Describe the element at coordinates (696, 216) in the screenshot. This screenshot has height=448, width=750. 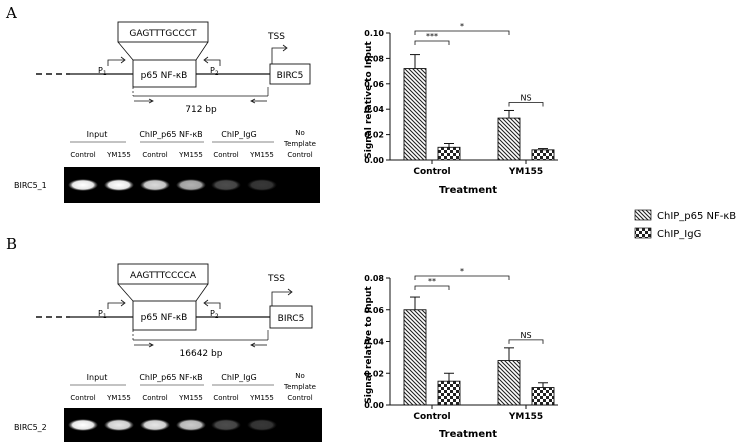
I see `legend-label: ChIP_p65 NF-κB` at that location.